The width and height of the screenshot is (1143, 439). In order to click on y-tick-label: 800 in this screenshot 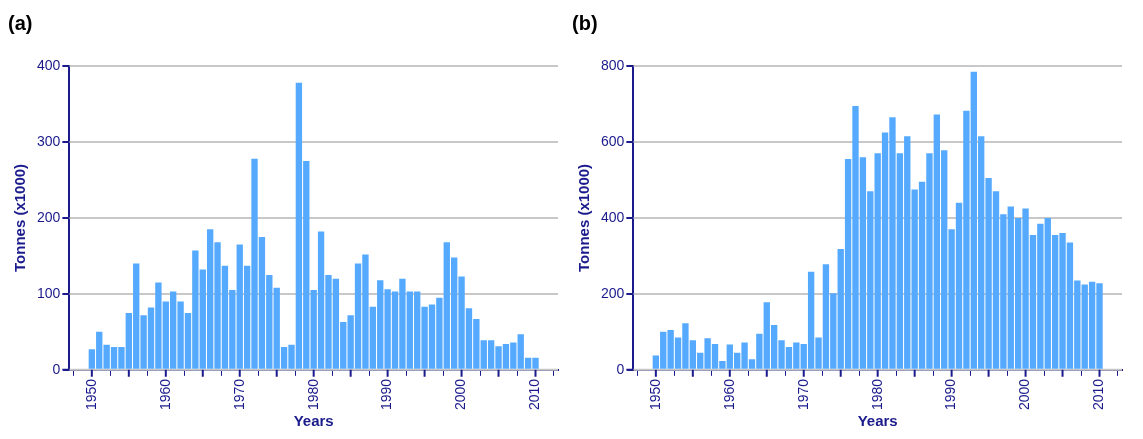, I will do `click(613, 64)`.